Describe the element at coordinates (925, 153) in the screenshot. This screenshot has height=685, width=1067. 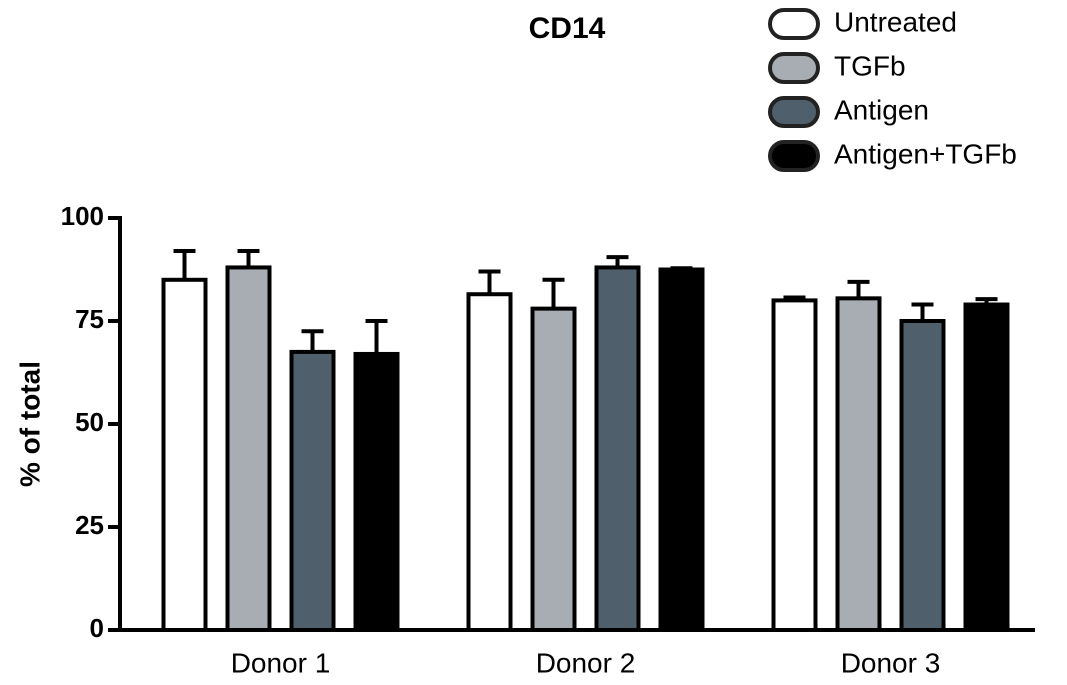
I see `legend-label: Antigen+TGFb` at that location.